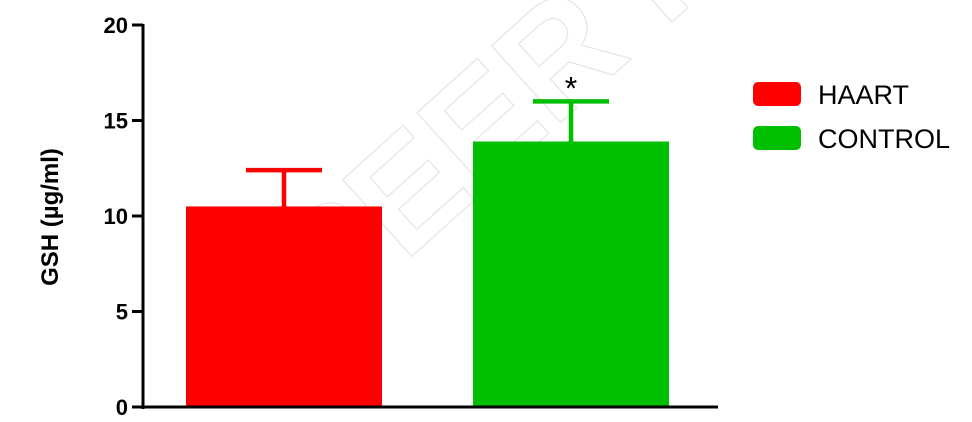 The height and width of the screenshot is (422, 972). What do you see at coordinates (884, 139) in the screenshot?
I see `legend-label-control: CONTROL` at bounding box center [884, 139].